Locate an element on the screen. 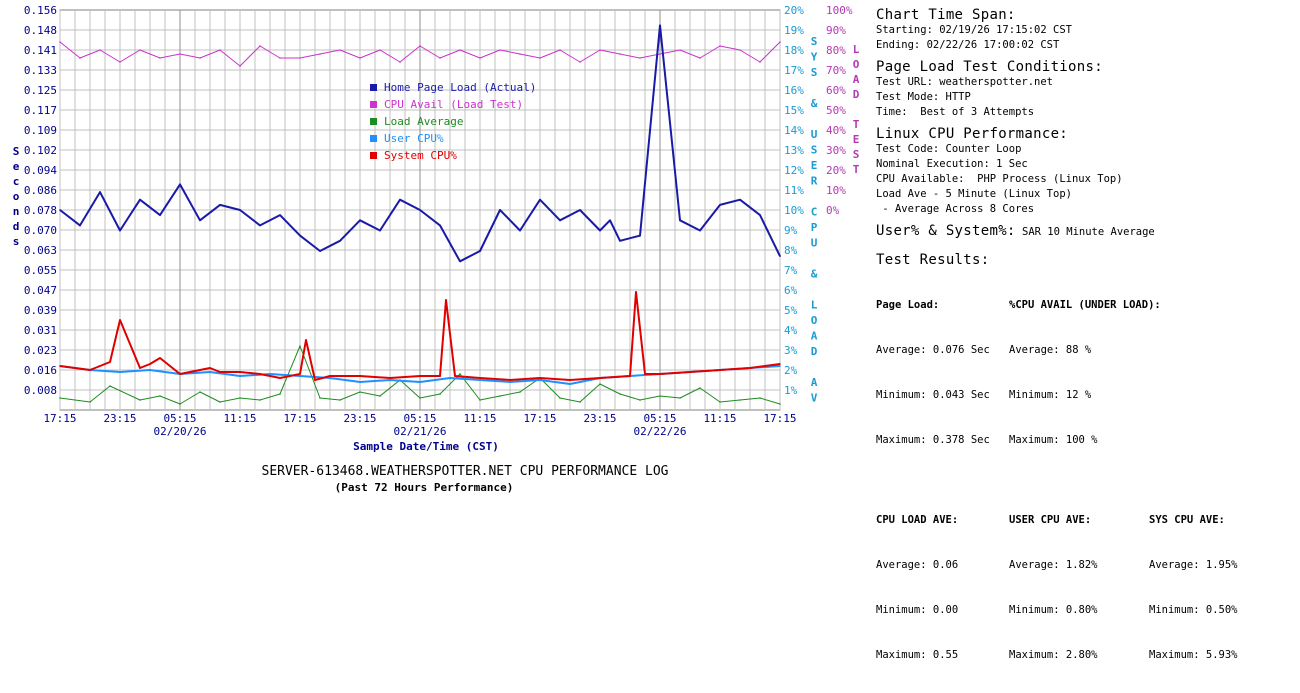 This screenshot has width=1300, height=693. y-left-tick-label: 0.148 is located at coordinates (40, 30).